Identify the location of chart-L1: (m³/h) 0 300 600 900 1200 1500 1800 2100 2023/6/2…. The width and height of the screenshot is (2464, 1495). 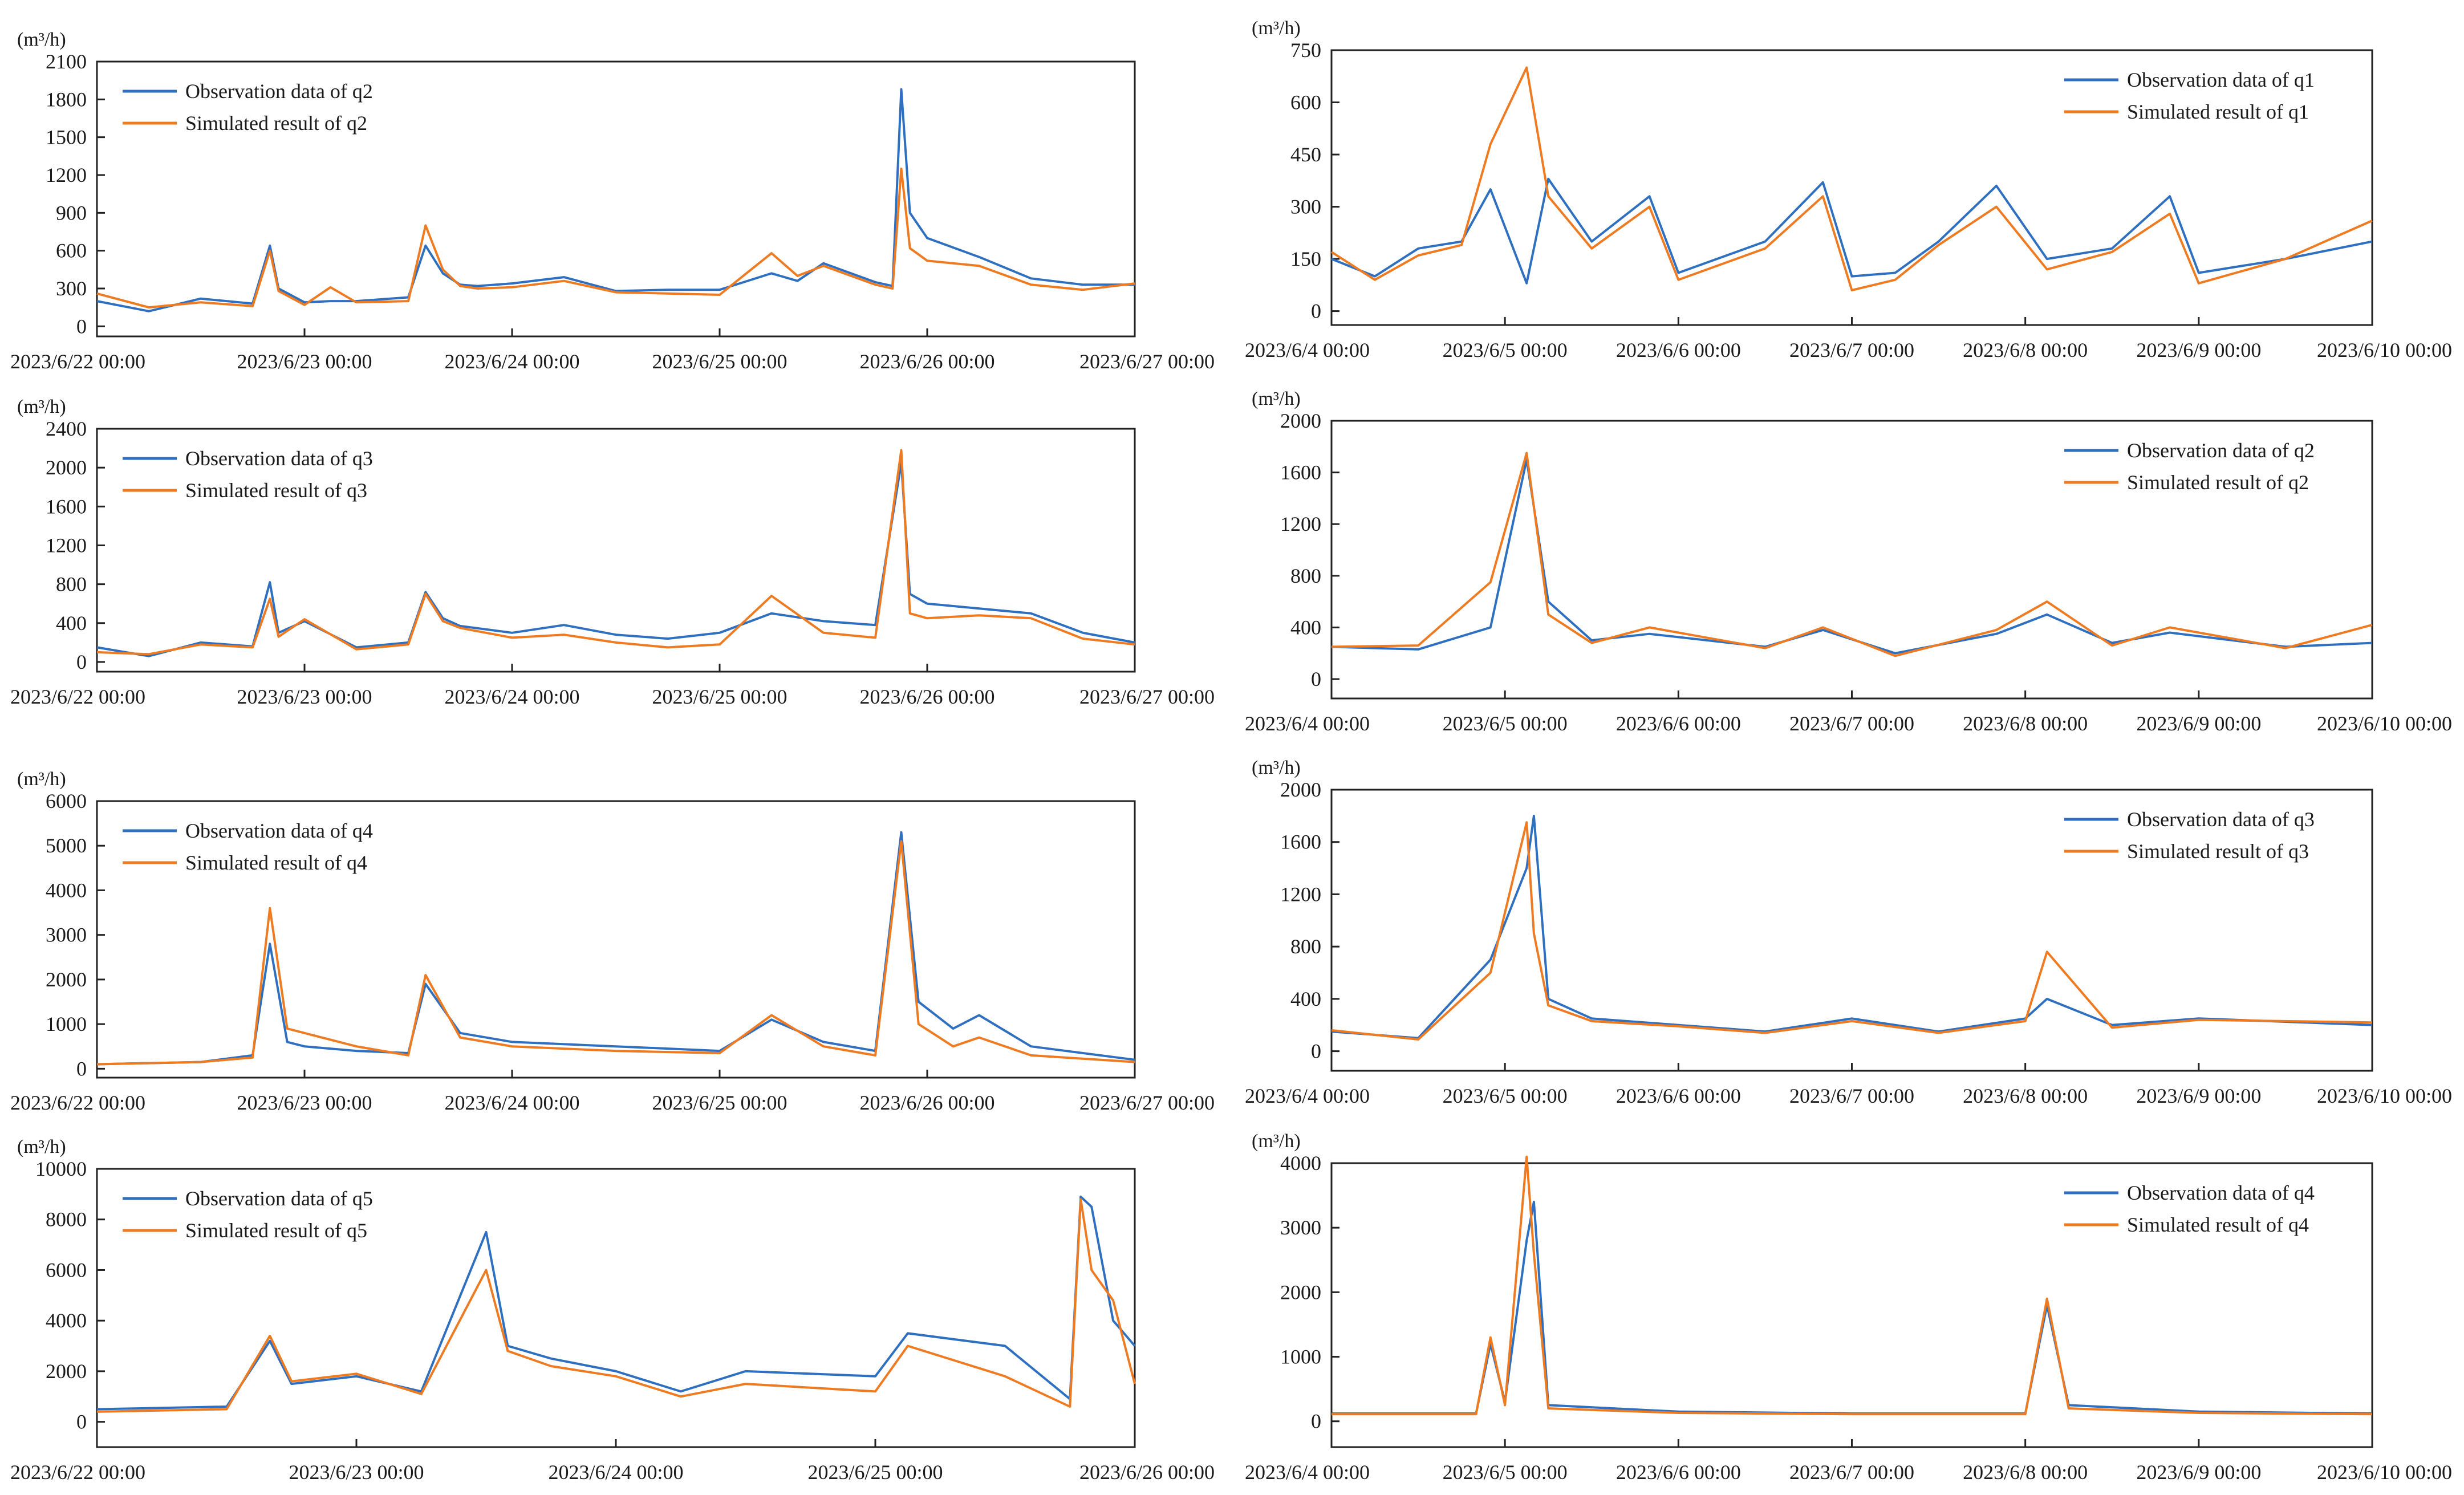
(612, 201).